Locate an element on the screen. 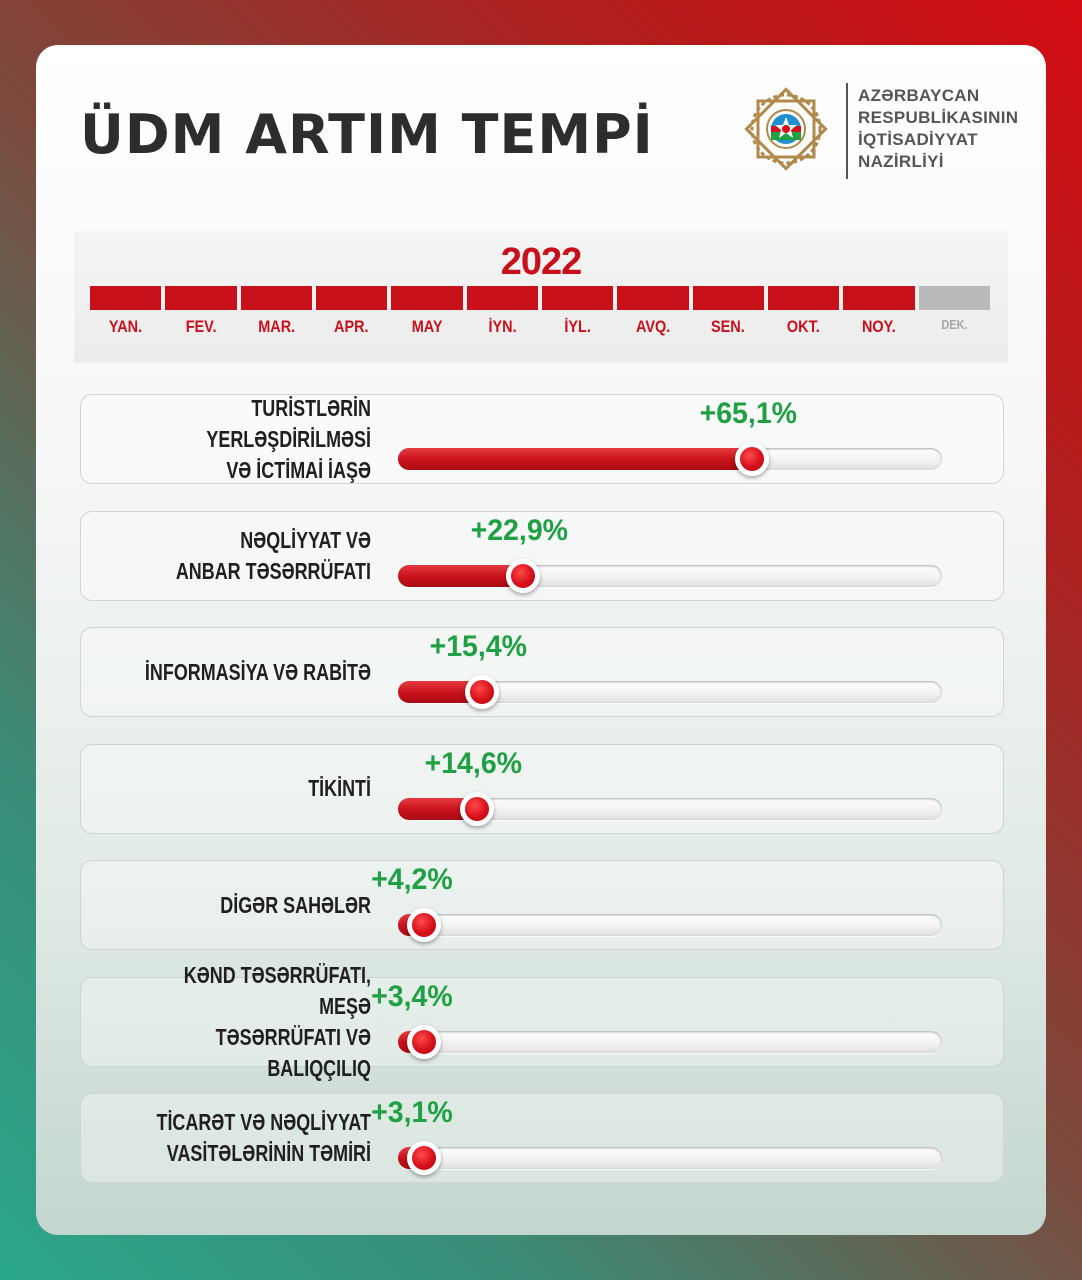 This screenshot has width=1082, height=1280. ministry-name-line: İQTİSADİYYAT is located at coordinates (918, 139).